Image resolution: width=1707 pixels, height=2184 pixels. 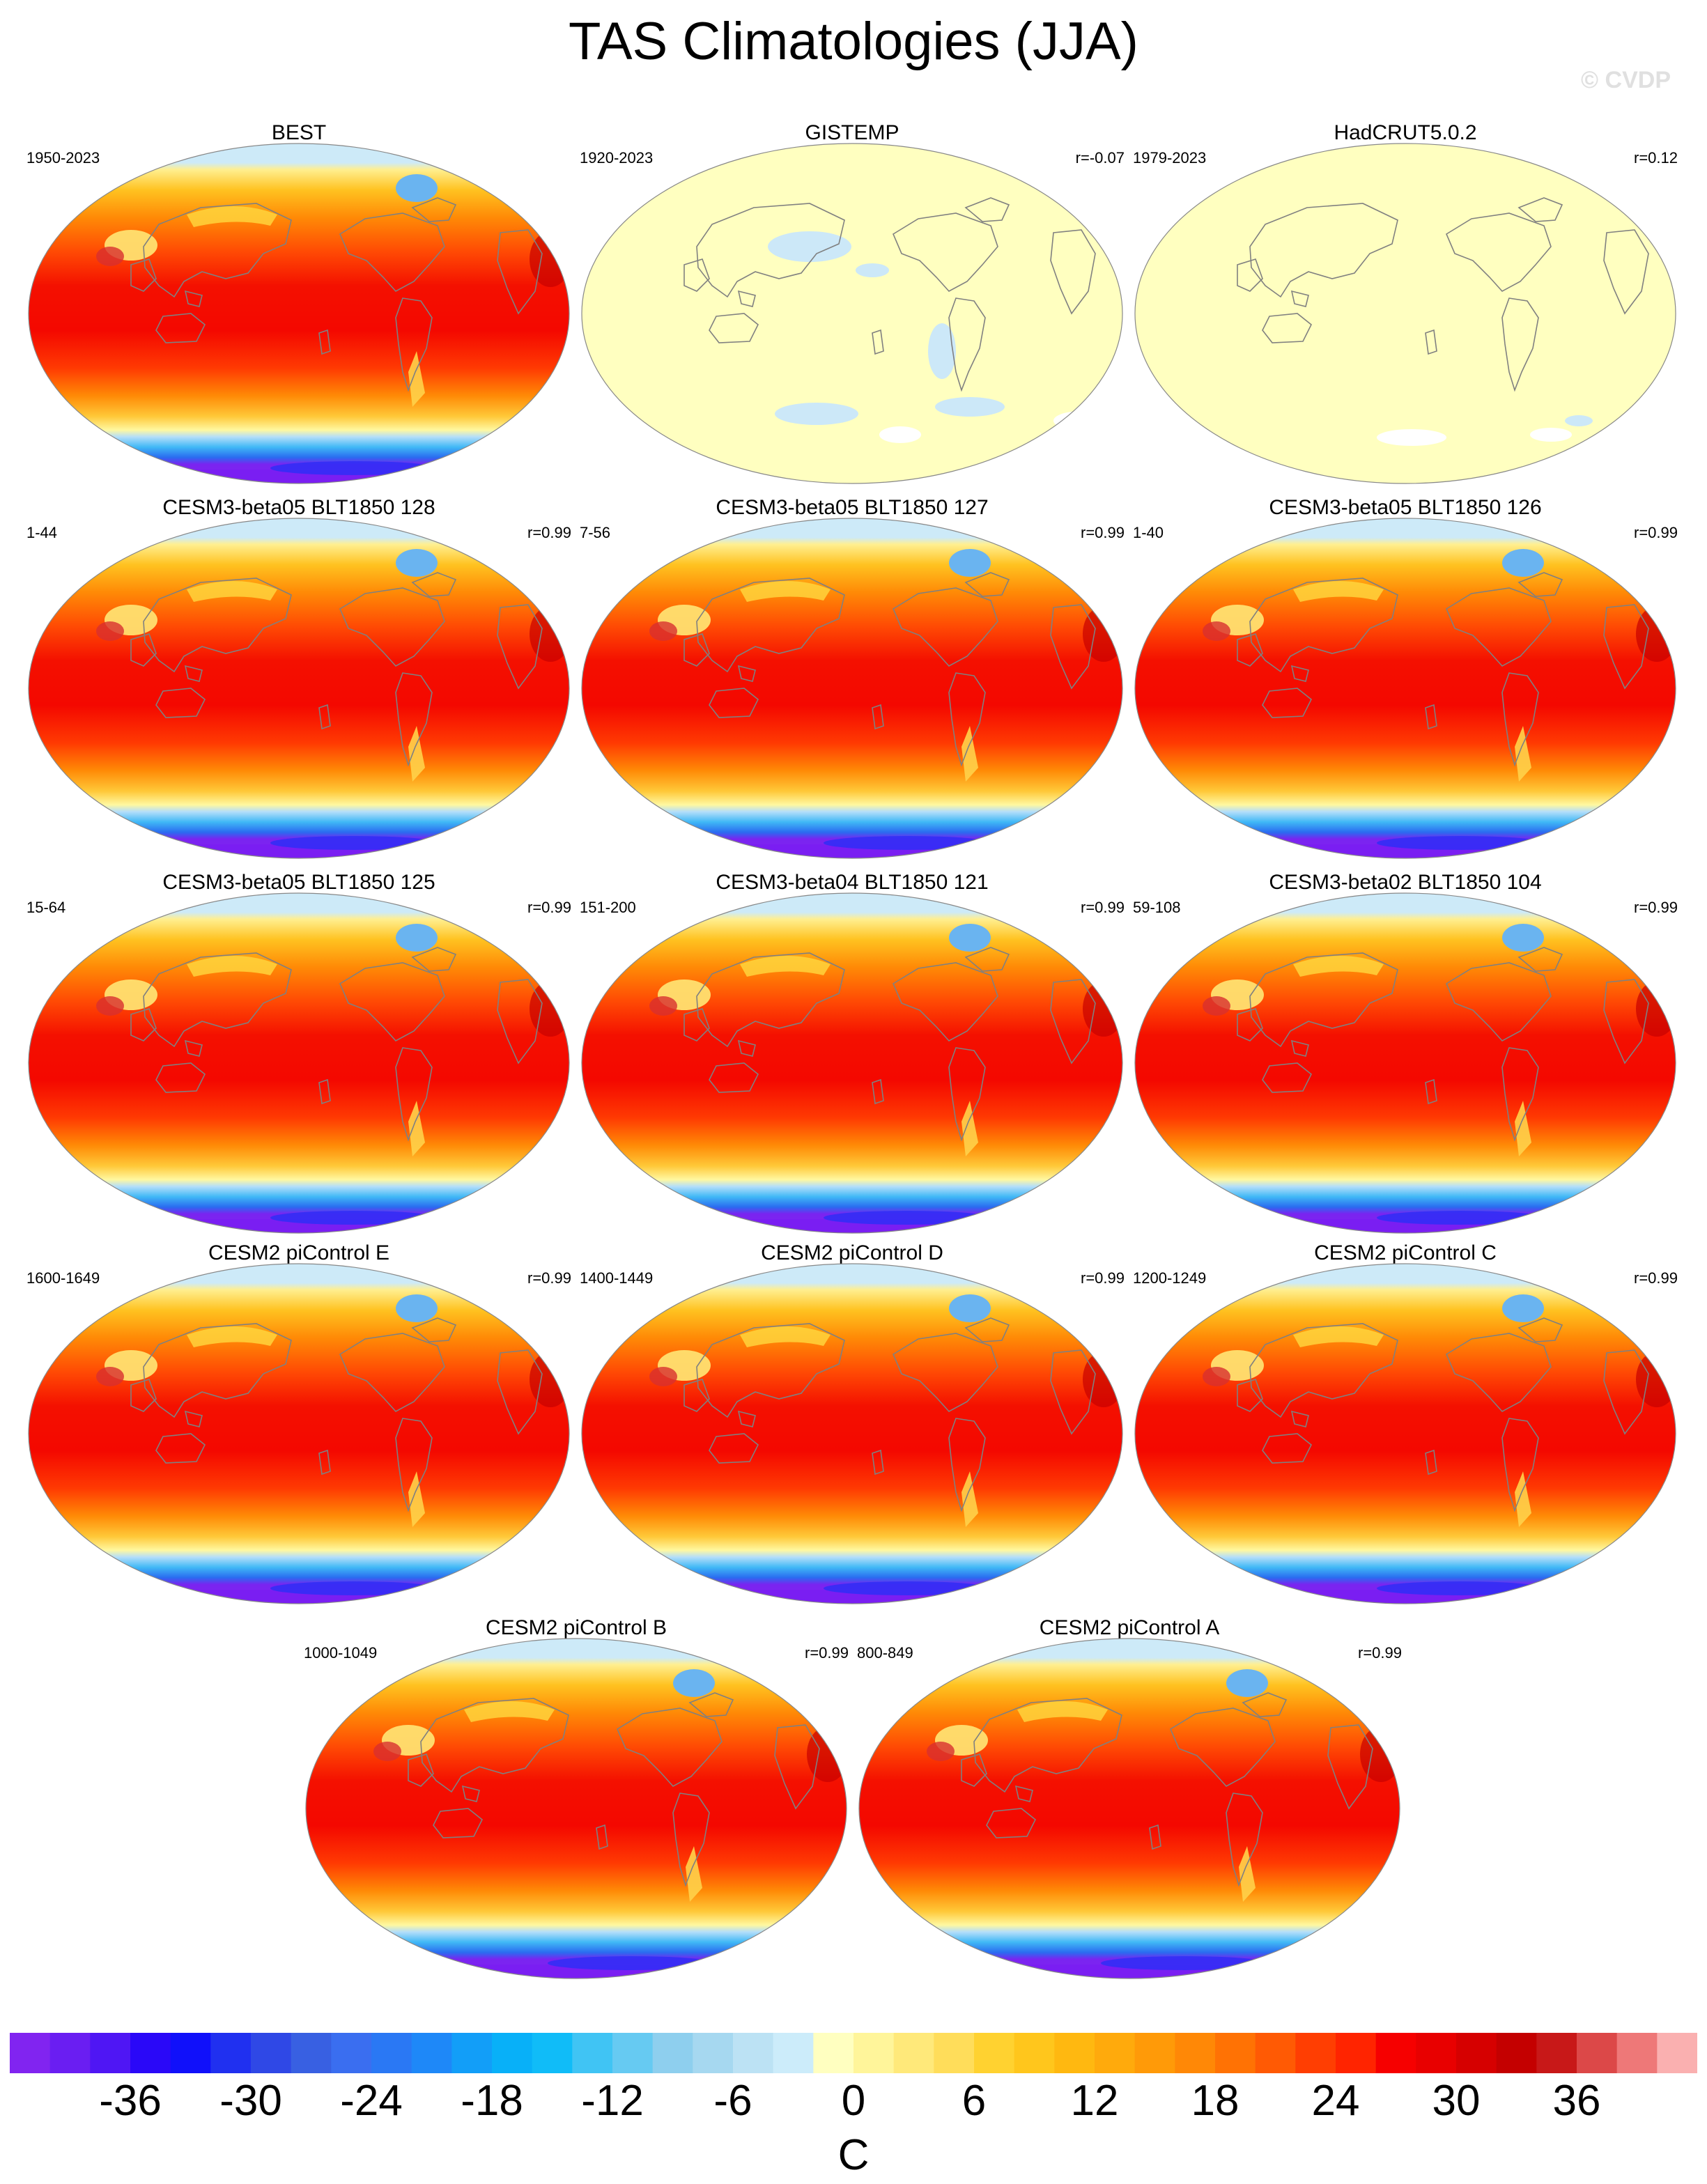 What do you see at coordinates (299, 1252) in the screenshot?
I see `panel-title: CESM2 piControl E` at bounding box center [299, 1252].